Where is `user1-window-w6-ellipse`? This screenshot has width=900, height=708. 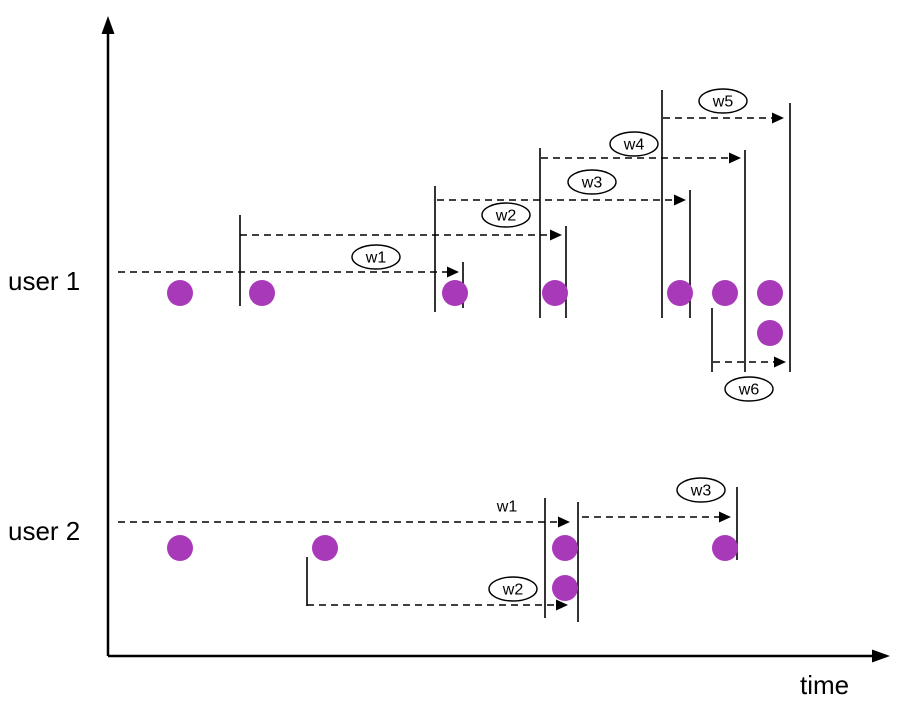 user1-window-w6-ellipse is located at coordinates (749, 389).